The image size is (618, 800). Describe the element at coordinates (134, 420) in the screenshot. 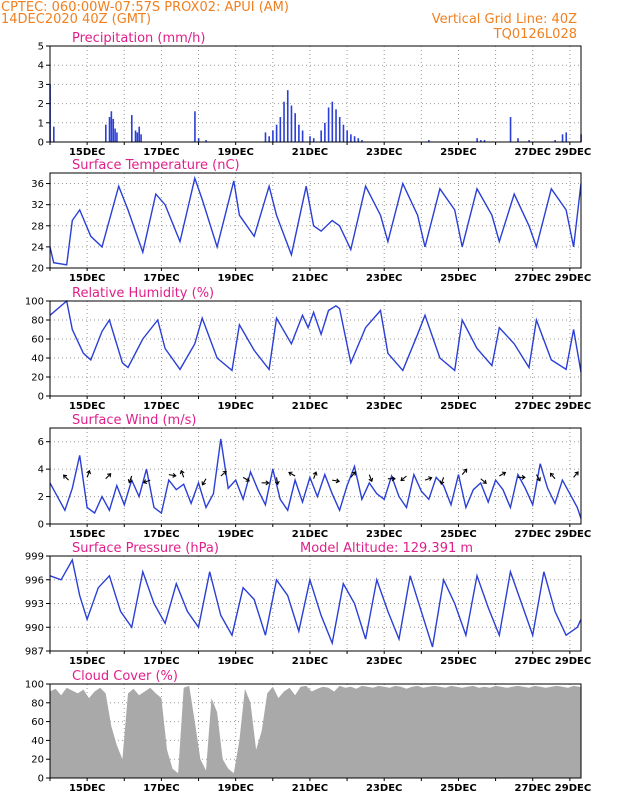

I see `wind-title: Surface Wind (m/s)` at that location.